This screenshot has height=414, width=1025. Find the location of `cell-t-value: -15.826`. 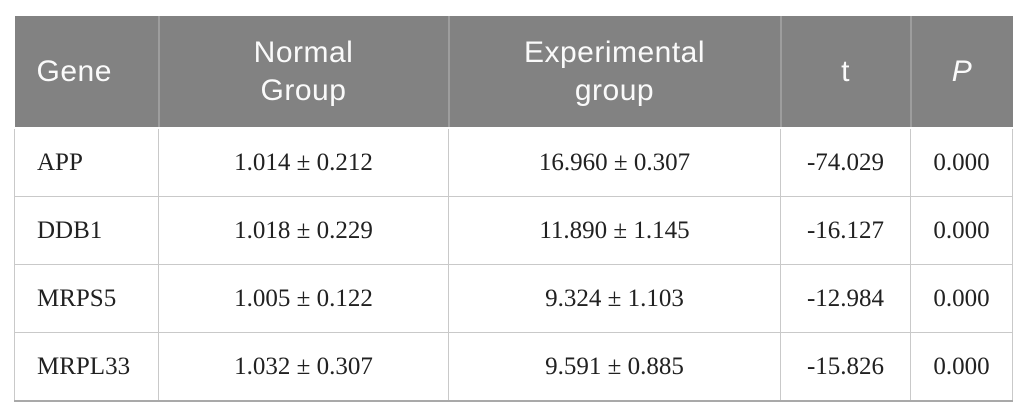

cell-t-value: -15.826 is located at coordinates (845, 367).